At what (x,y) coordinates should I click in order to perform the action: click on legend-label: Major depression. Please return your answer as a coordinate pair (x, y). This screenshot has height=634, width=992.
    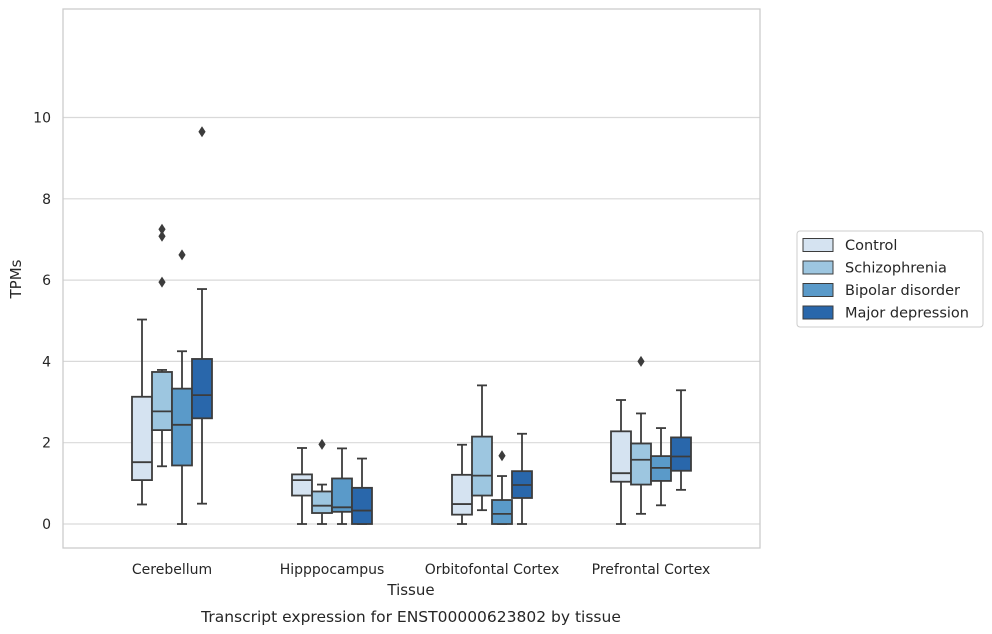
    Looking at the image, I should click on (907, 314).